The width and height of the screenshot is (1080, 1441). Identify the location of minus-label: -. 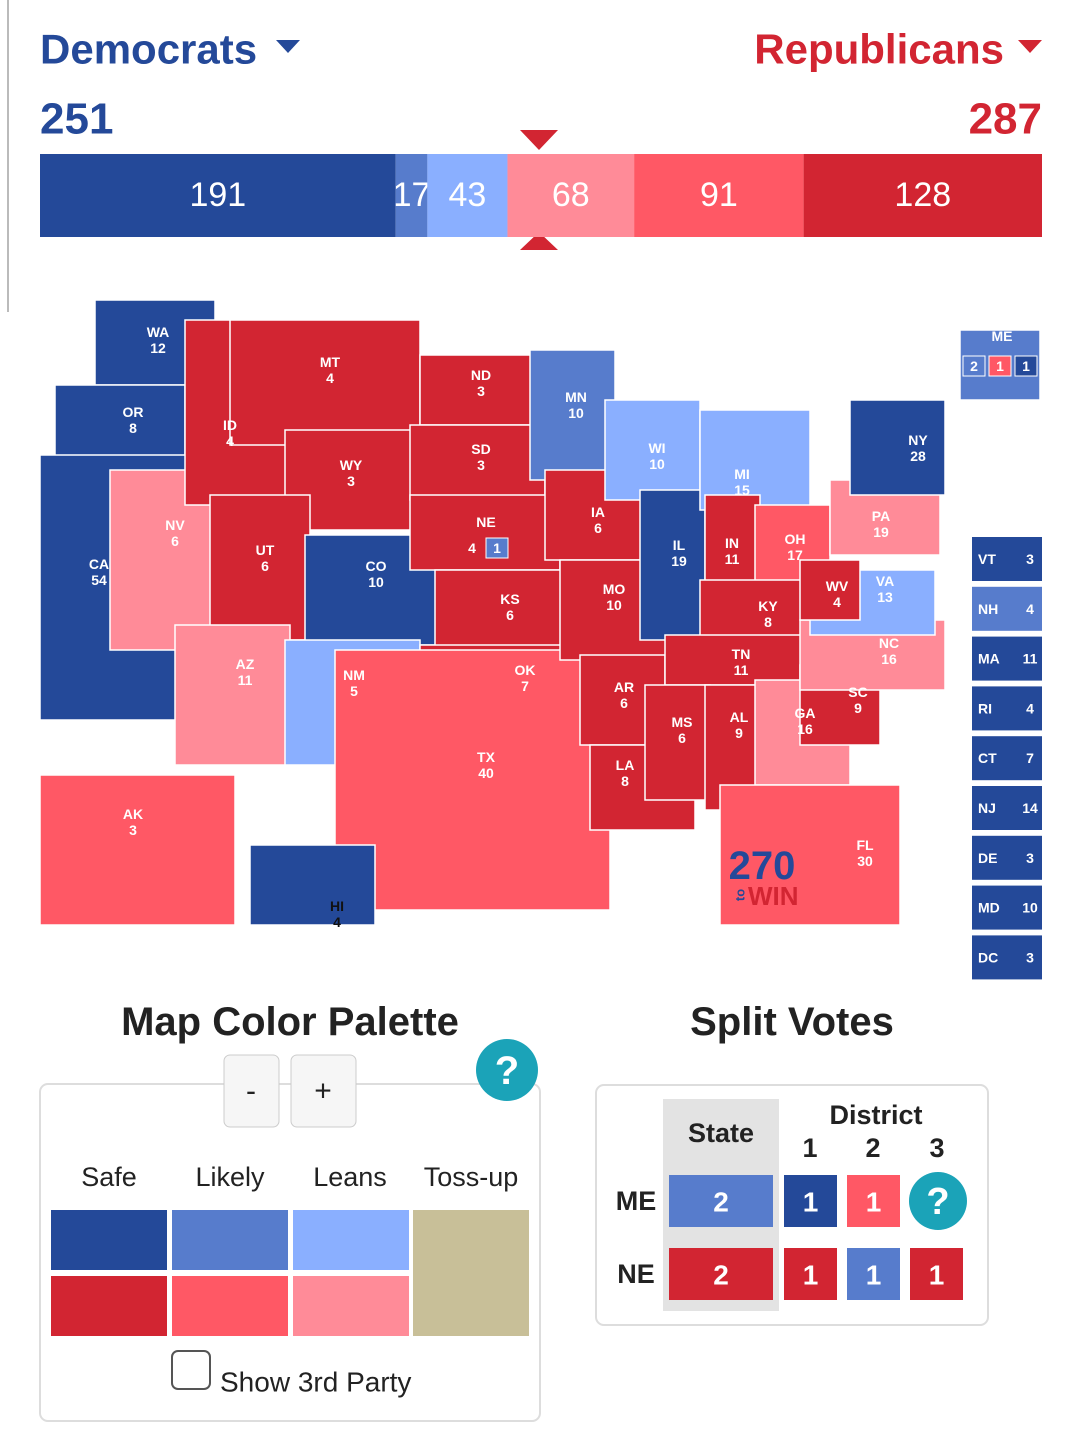
(251, 1091).